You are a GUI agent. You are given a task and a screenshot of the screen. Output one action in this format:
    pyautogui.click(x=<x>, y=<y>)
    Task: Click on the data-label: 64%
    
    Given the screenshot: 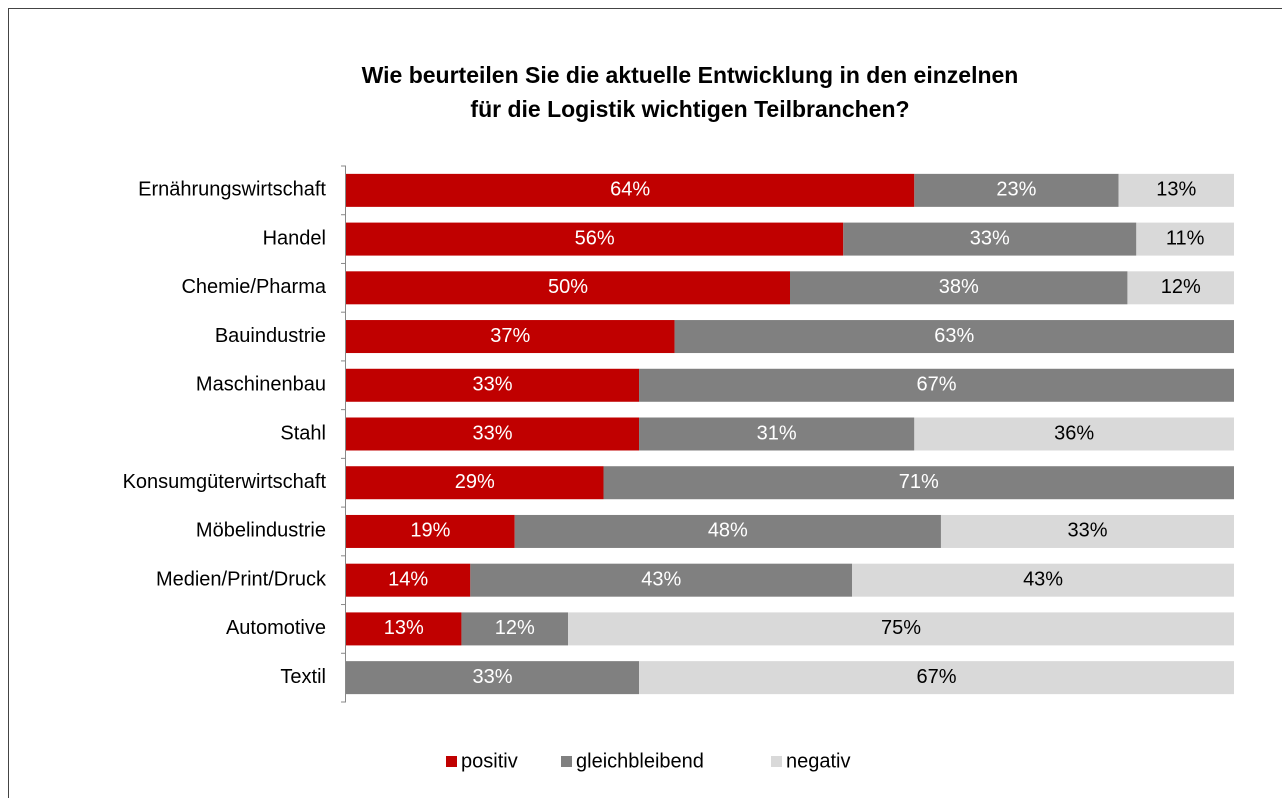 What is the action you would take?
    pyautogui.click(x=630, y=190)
    